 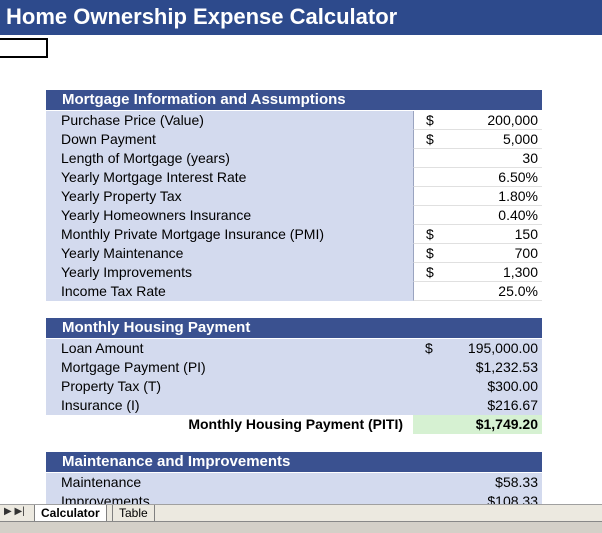 I want to click on row-label: Loan Amount, so click(x=229, y=348).